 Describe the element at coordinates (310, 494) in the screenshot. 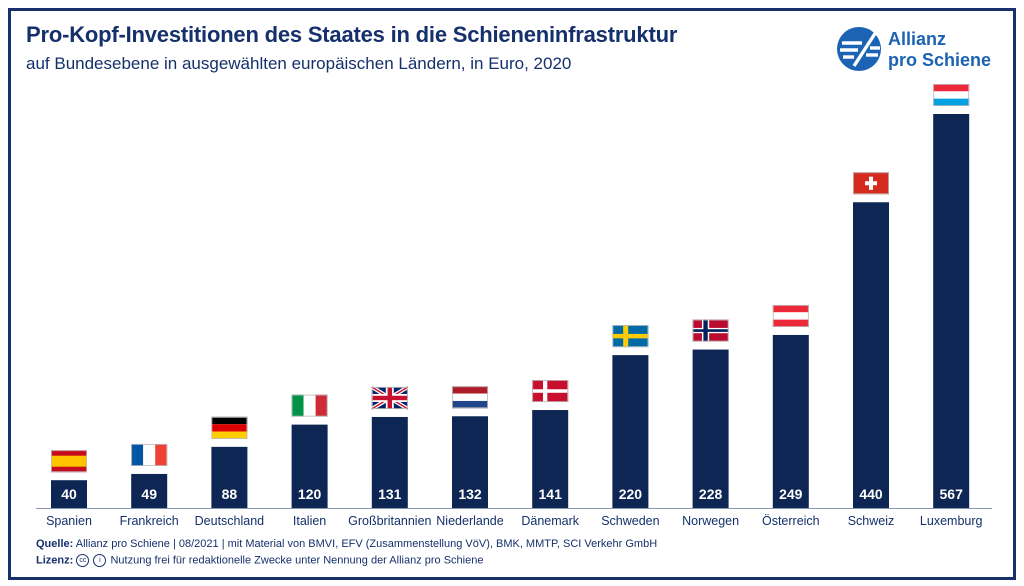

I see `value-label-italy: 120` at that location.